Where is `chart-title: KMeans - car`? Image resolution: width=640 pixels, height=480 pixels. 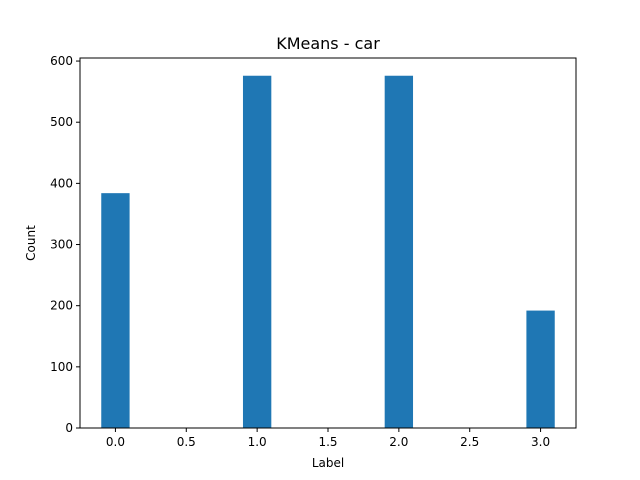
chart-title: KMeans - car is located at coordinates (328, 43).